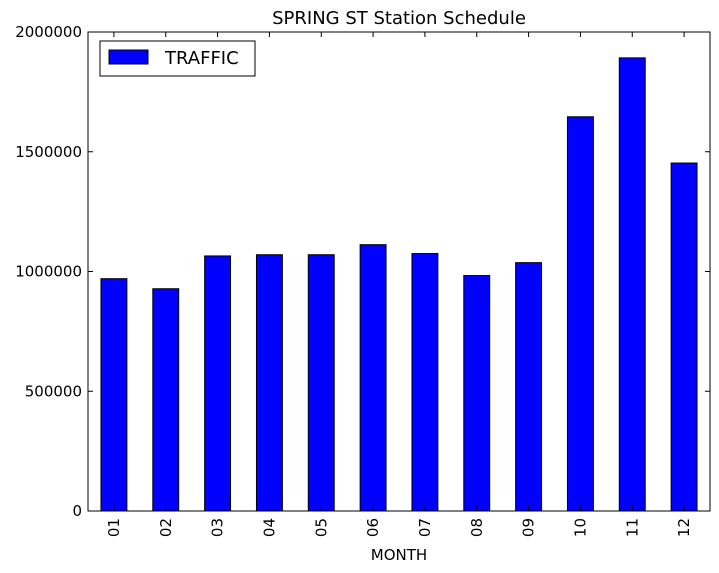 This screenshot has width=719, height=573. What do you see at coordinates (201, 58) in the screenshot?
I see `legend-label: TRAFFIC` at bounding box center [201, 58].